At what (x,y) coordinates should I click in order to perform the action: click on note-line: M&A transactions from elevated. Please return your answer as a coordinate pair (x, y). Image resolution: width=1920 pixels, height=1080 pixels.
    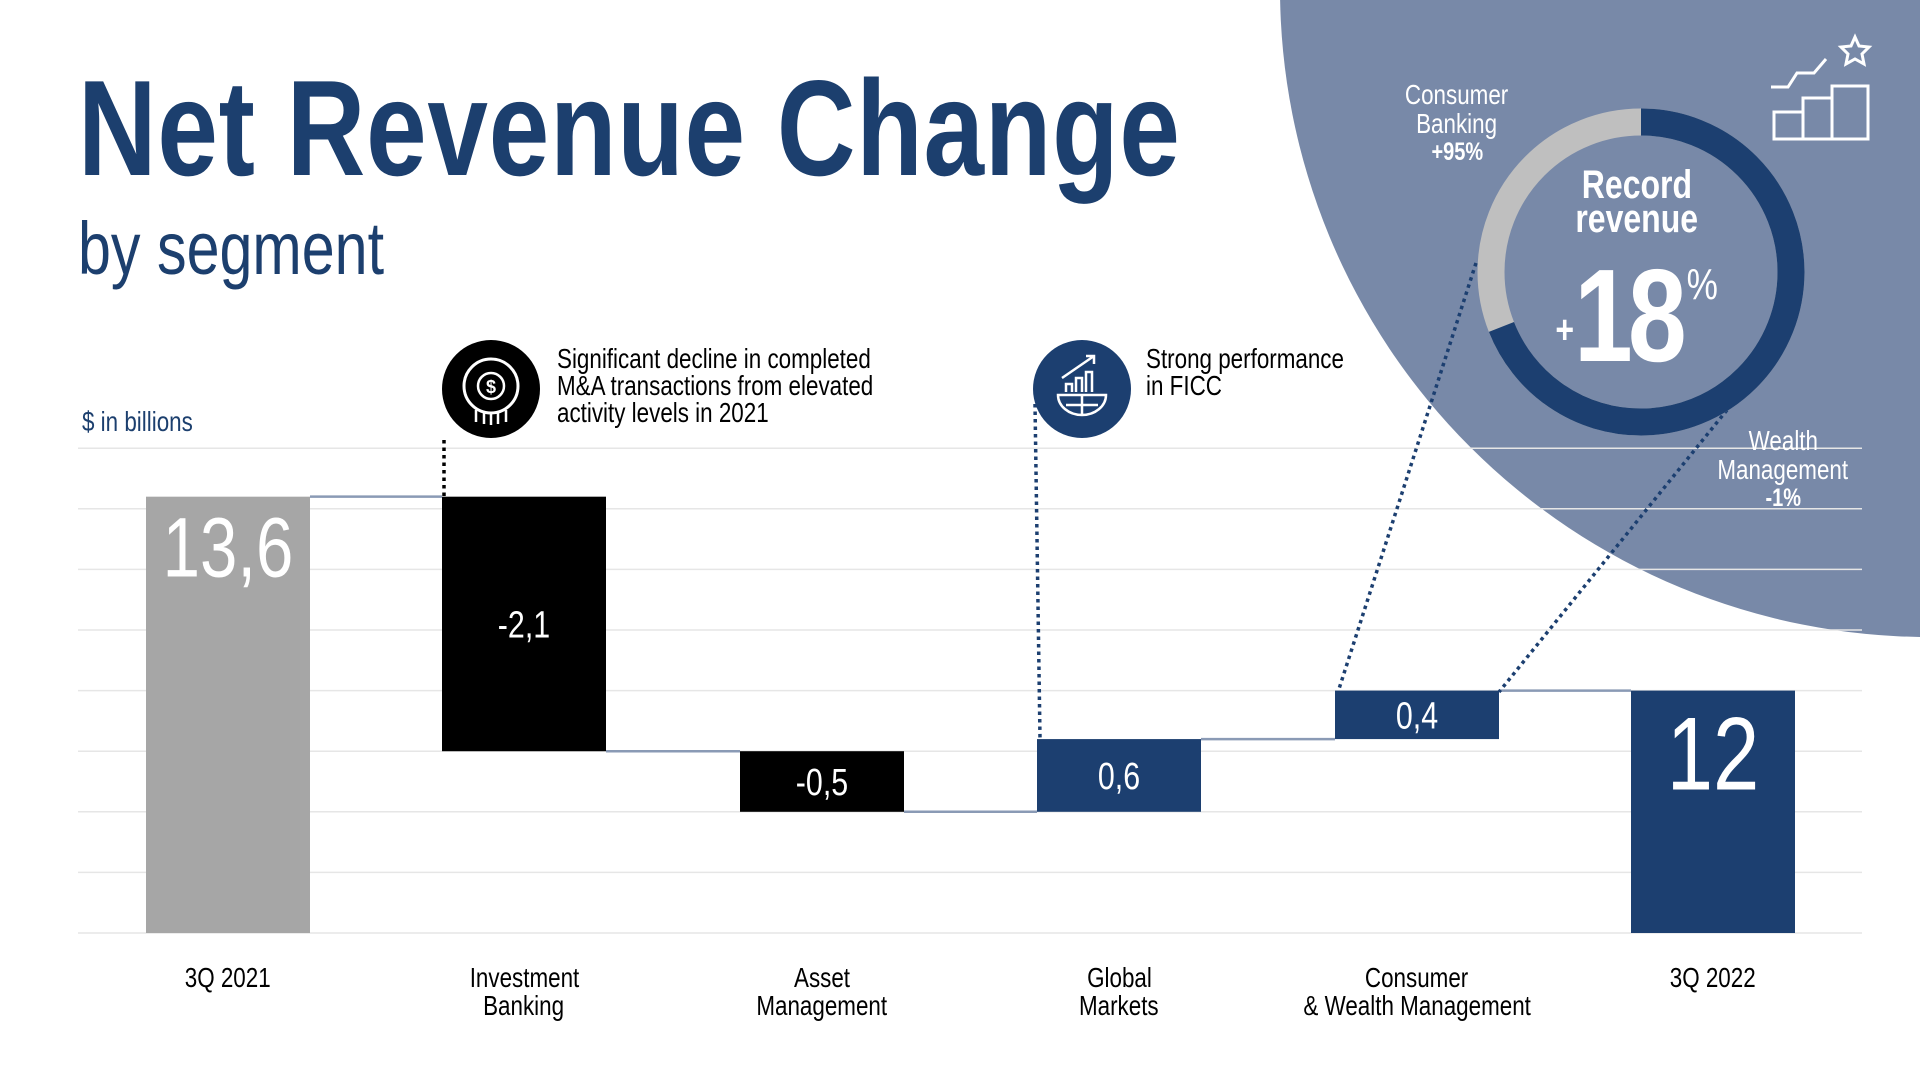
    Looking at the image, I should click on (715, 385).